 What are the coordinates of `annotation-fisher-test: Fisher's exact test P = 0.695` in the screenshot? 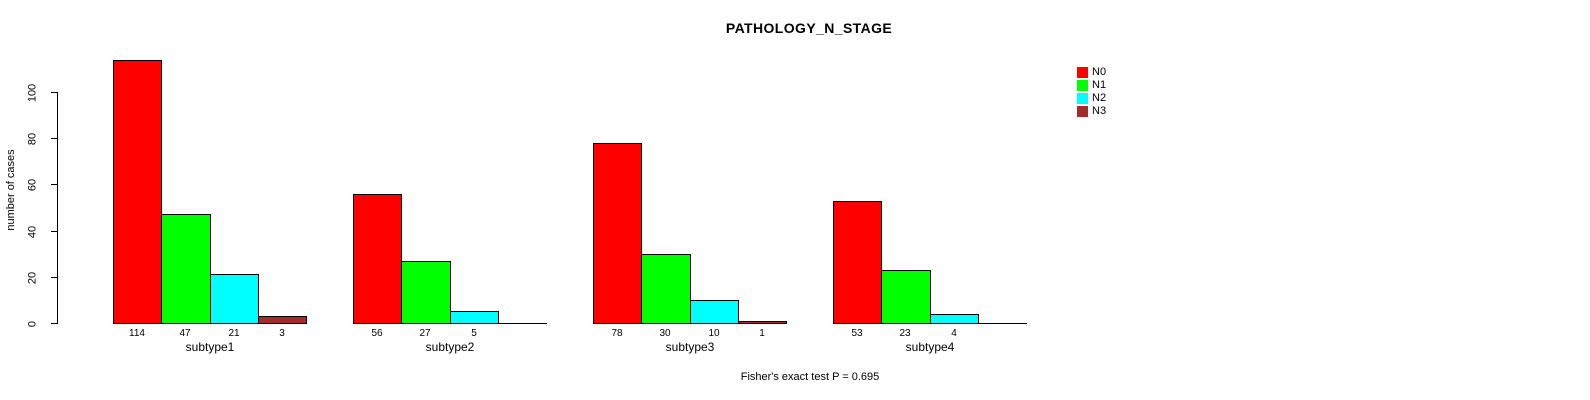 It's located at (810, 377).